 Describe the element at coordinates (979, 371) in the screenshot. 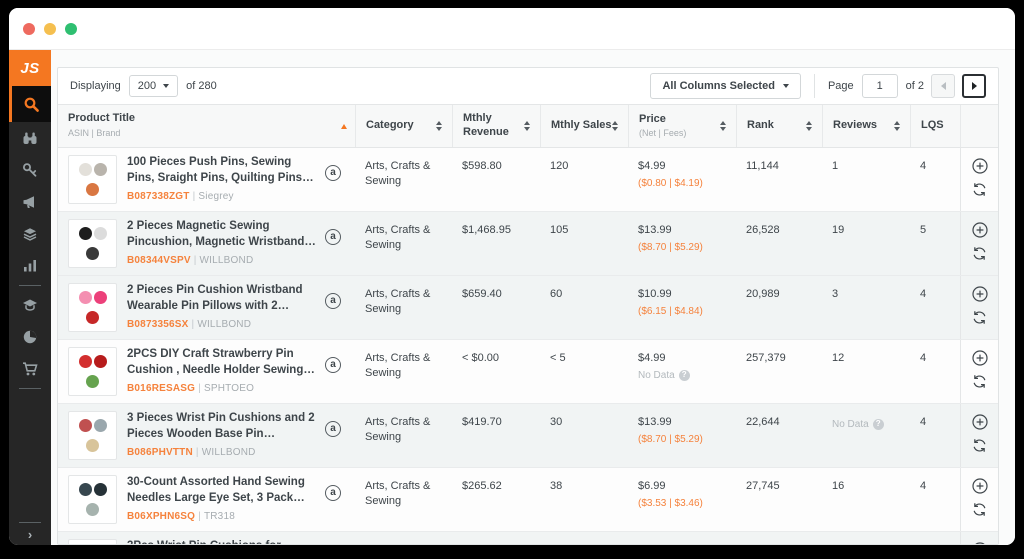

I see `row-actions` at that location.